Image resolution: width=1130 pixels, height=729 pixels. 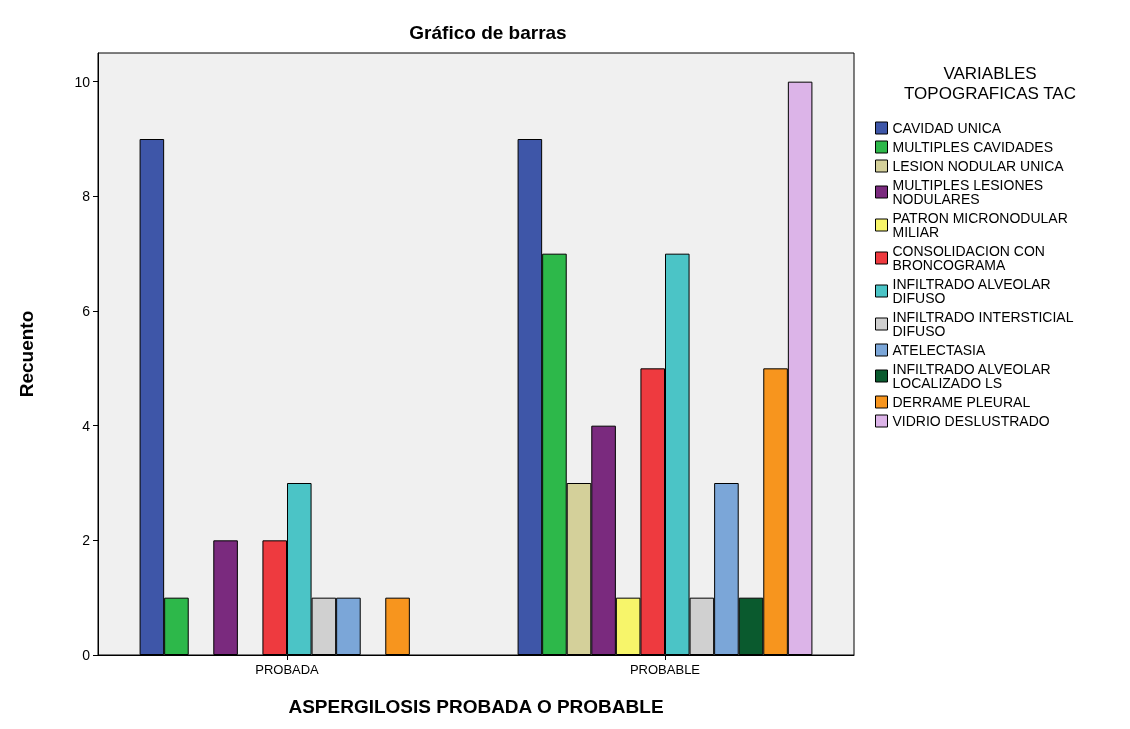 What do you see at coordinates (476, 706) in the screenshot?
I see `x-axis-title: ASPERGILOSIS PROBADA O PROBABLE` at bounding box center [476, 706].